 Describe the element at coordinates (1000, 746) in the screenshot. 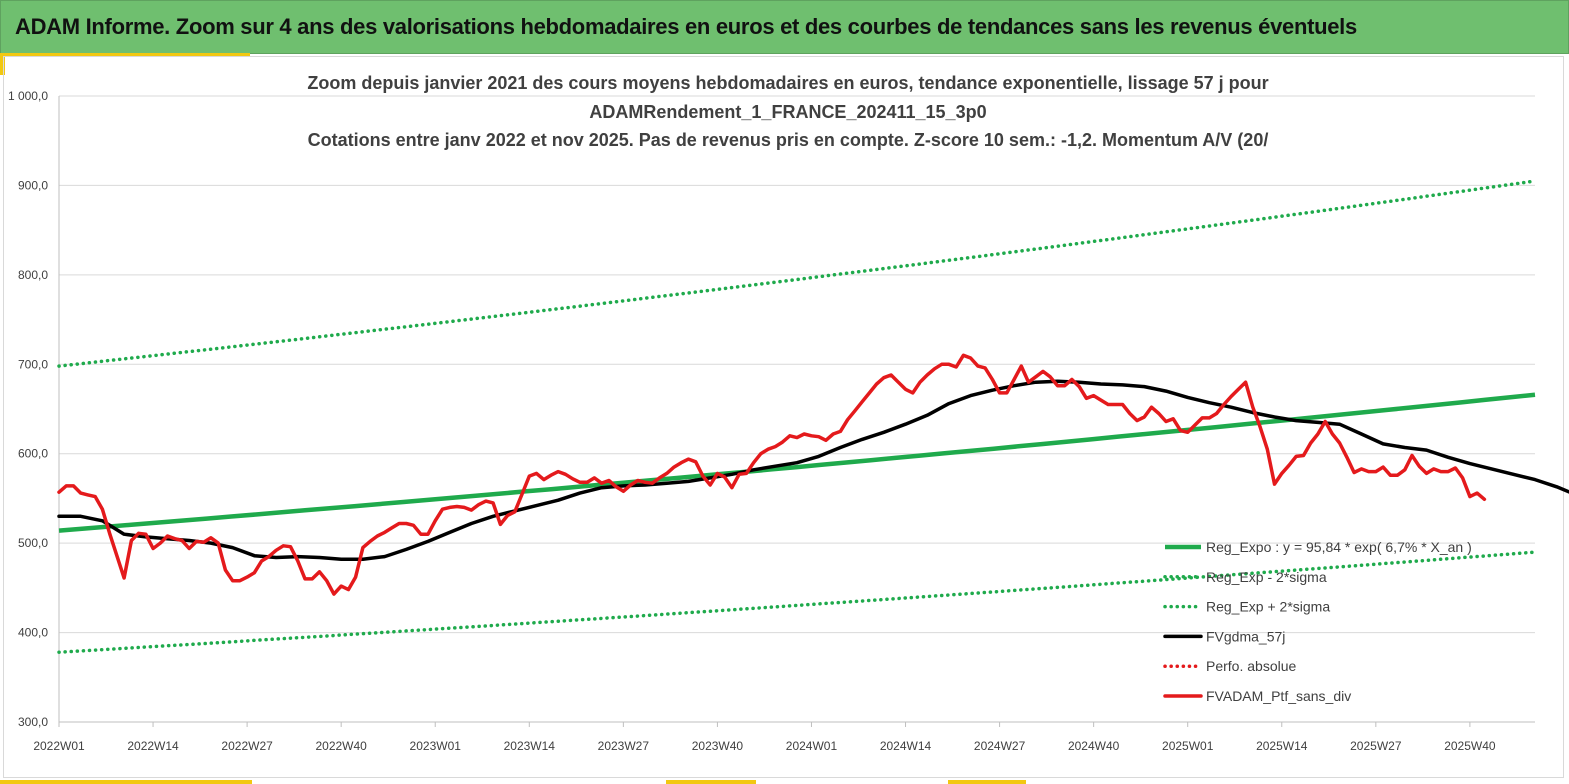

I see `x-tick-label: 2024W27` at that location.